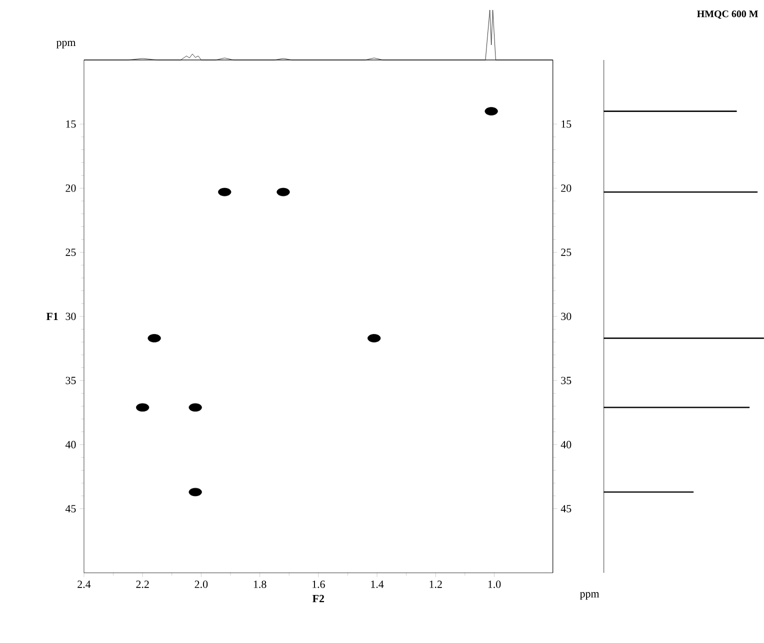 This screenshot has height=643, width=764. I want to click on x-tick-label: 1.8, so click(260, 584).